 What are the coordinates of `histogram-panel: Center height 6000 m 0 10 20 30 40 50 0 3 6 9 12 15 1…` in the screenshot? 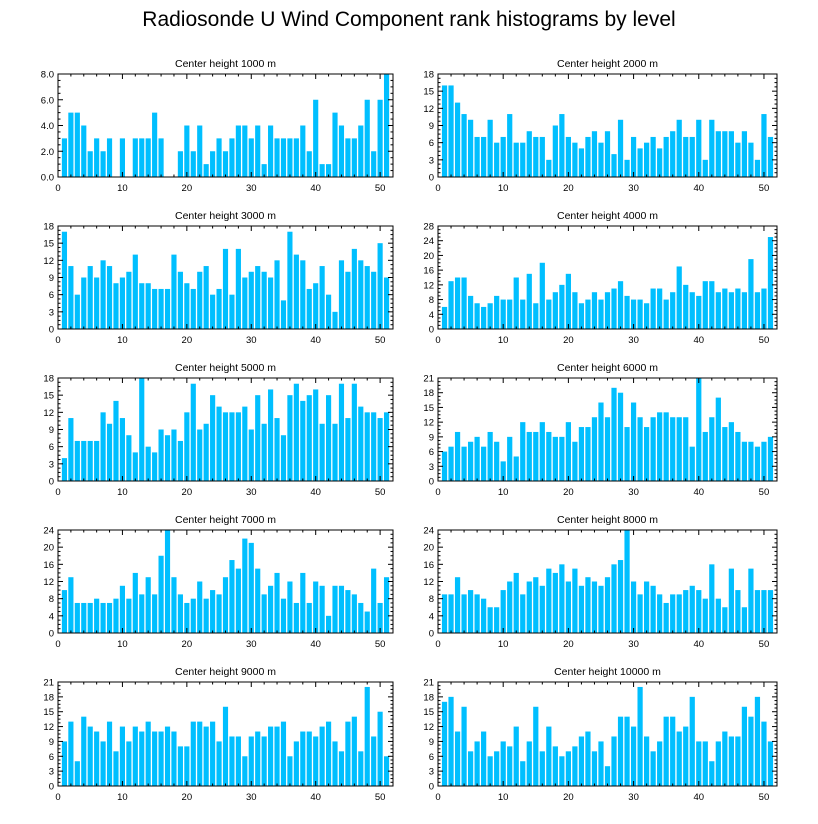 It's located at (600, 430).